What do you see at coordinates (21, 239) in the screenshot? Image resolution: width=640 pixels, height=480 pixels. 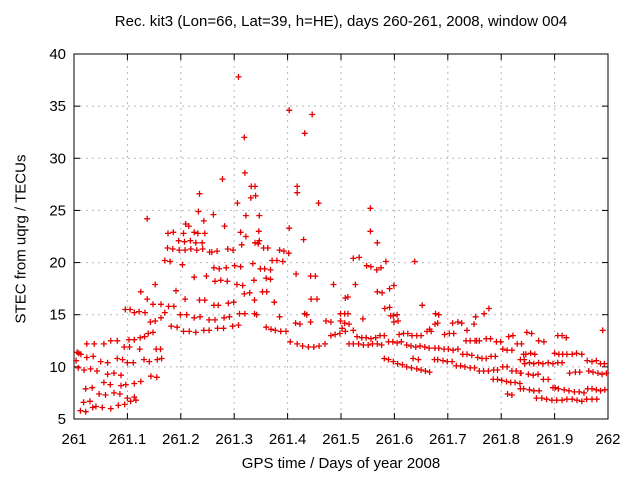 I see `y-axis-label: STEC from uqrg / TECUs` at bounding box center [21, 239].